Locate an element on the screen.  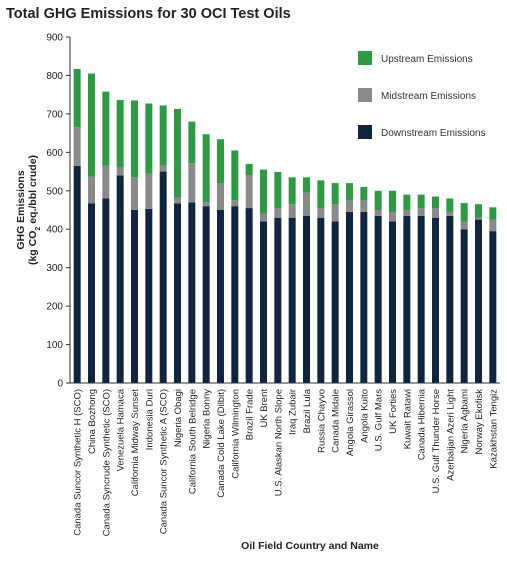
chart-title: Total GHG Emissions for 30 OCI Test Oils is located at coordinates (148, 14).